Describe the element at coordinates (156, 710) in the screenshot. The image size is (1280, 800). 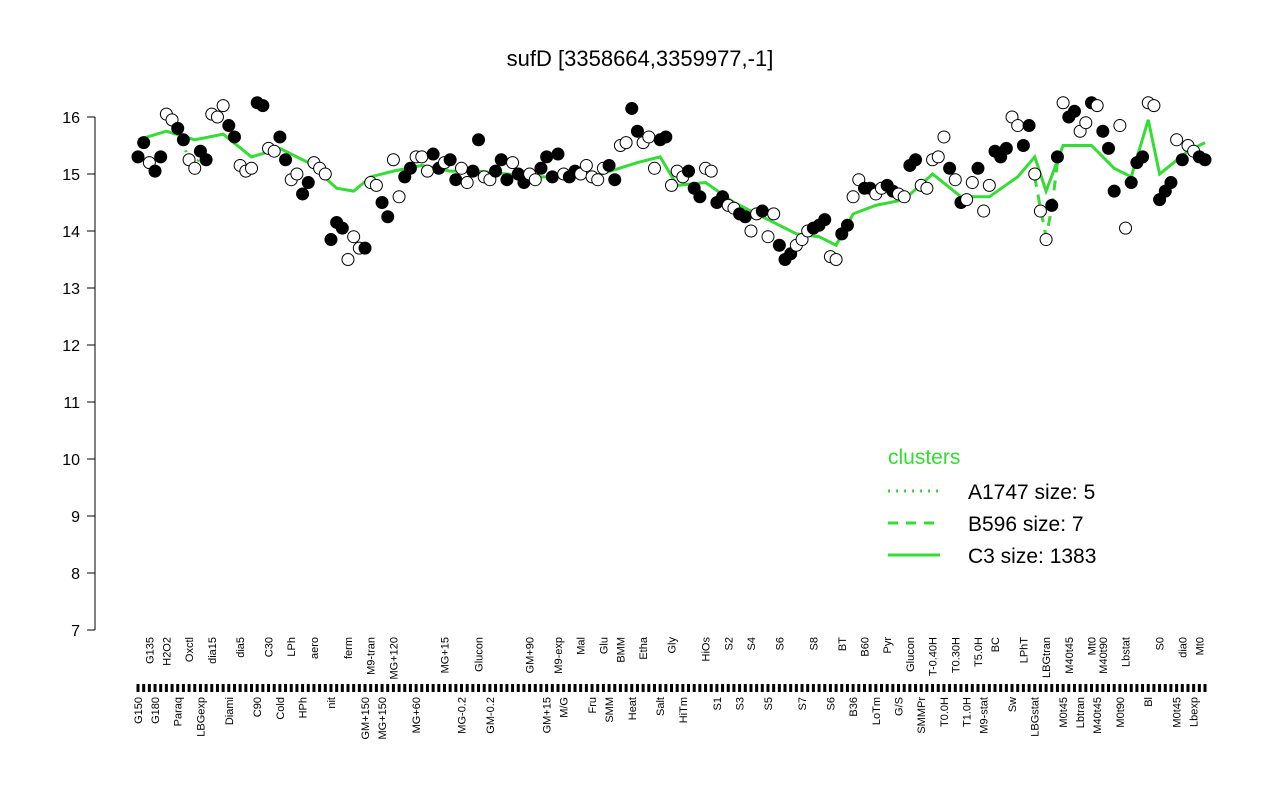
I see `x-tick-label: G180` at that location.